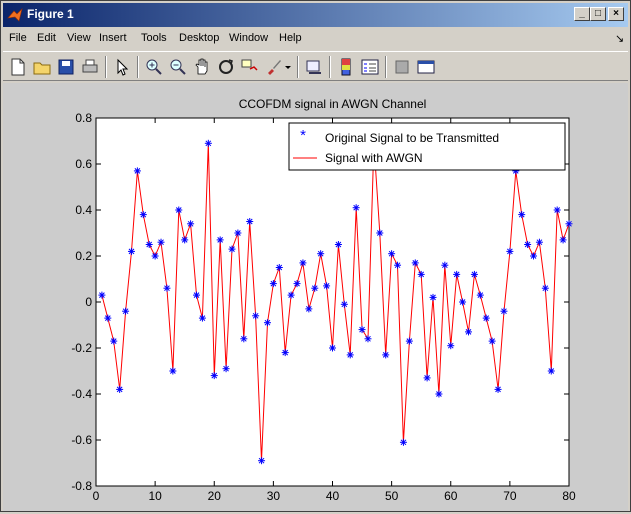 The width and height of the screenshot is (631, 514). What do you see at coordinates (66, 67) in the screenshot?
I see `save-icon` at bounding box center [66, 67].